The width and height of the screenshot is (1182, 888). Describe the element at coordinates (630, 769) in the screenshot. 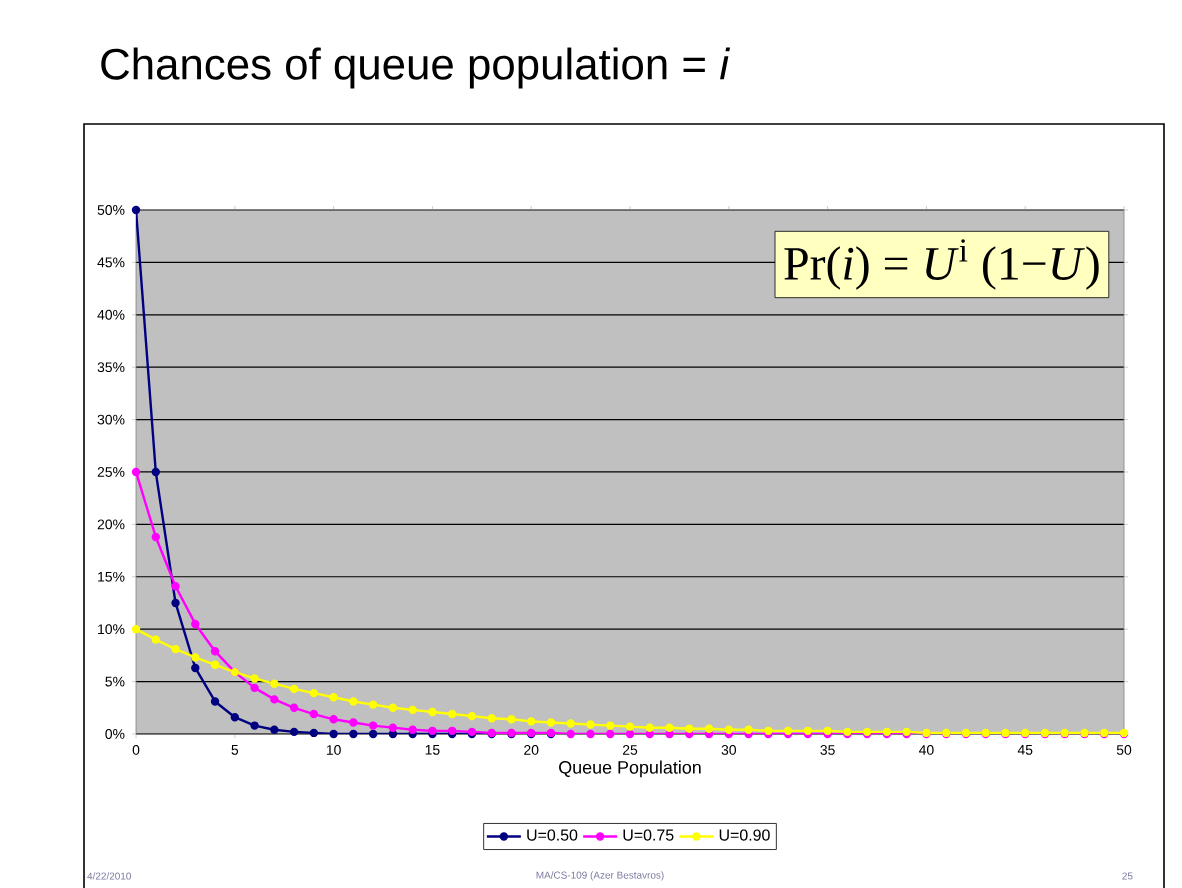

I see `x-axis-title: Queue Population` at that location.